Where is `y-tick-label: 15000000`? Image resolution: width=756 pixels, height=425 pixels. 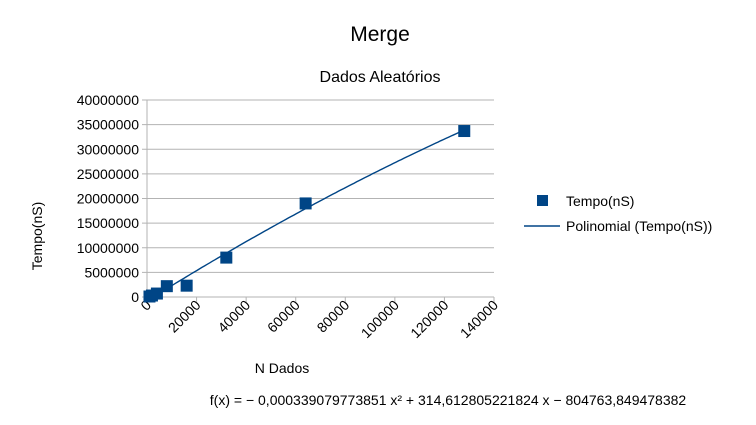
y-tick-label: 15000000 is located at coordinates (108, 223).